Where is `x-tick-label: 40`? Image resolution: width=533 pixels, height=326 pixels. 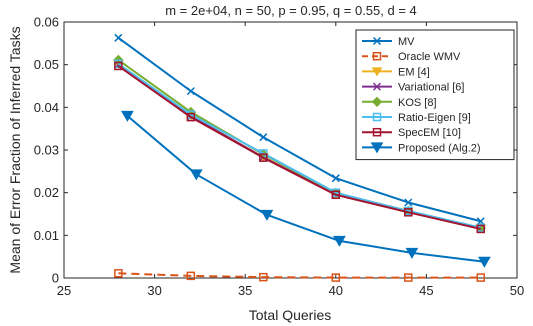 x-tick-label: 40 is located at coordinates (336, 290).